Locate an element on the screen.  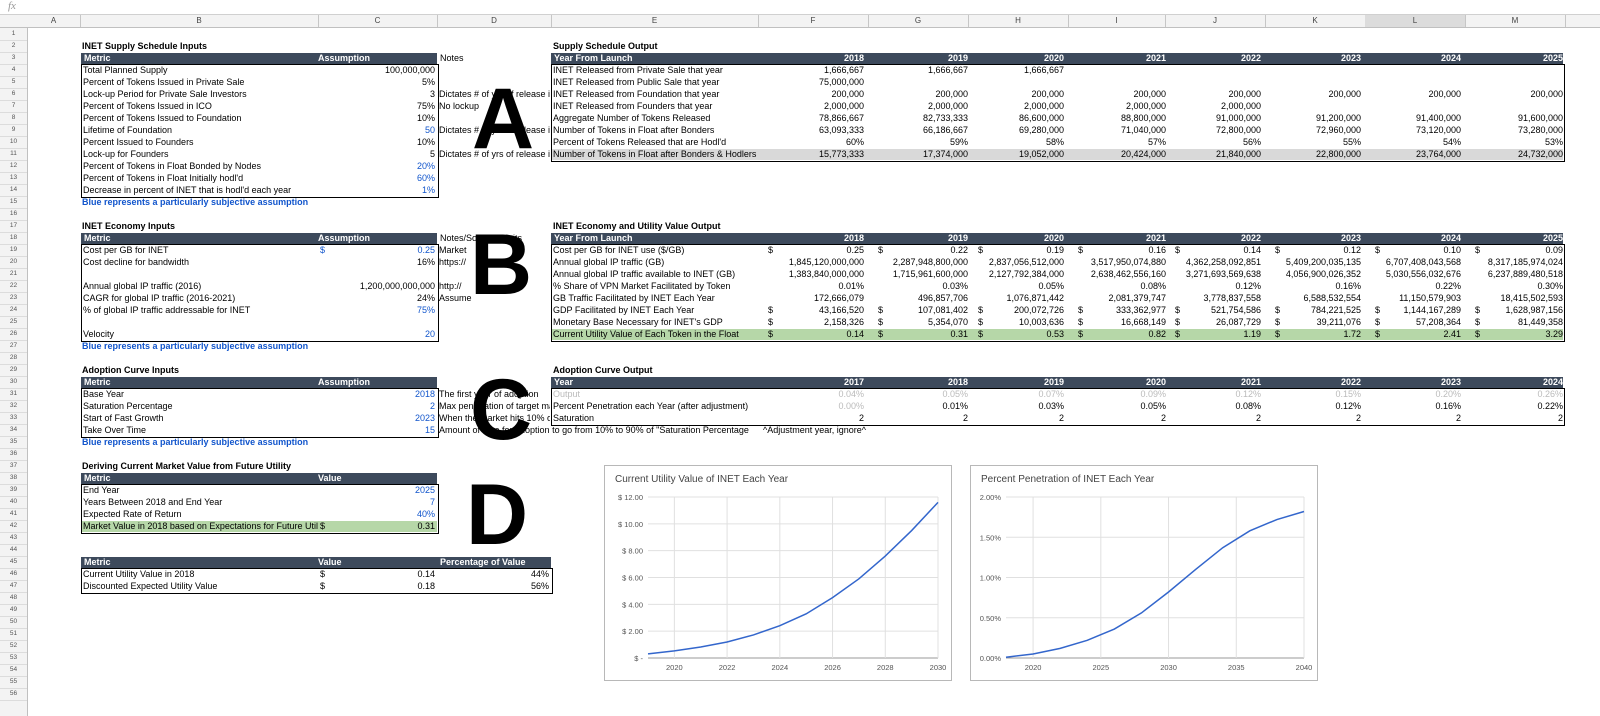
output-value: 73,280,000 is located at coordinates (1540, 130).